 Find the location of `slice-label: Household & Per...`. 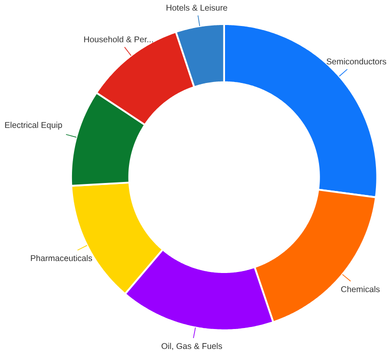

slice-label: Household & Per... is located at coordinates (118, 39).